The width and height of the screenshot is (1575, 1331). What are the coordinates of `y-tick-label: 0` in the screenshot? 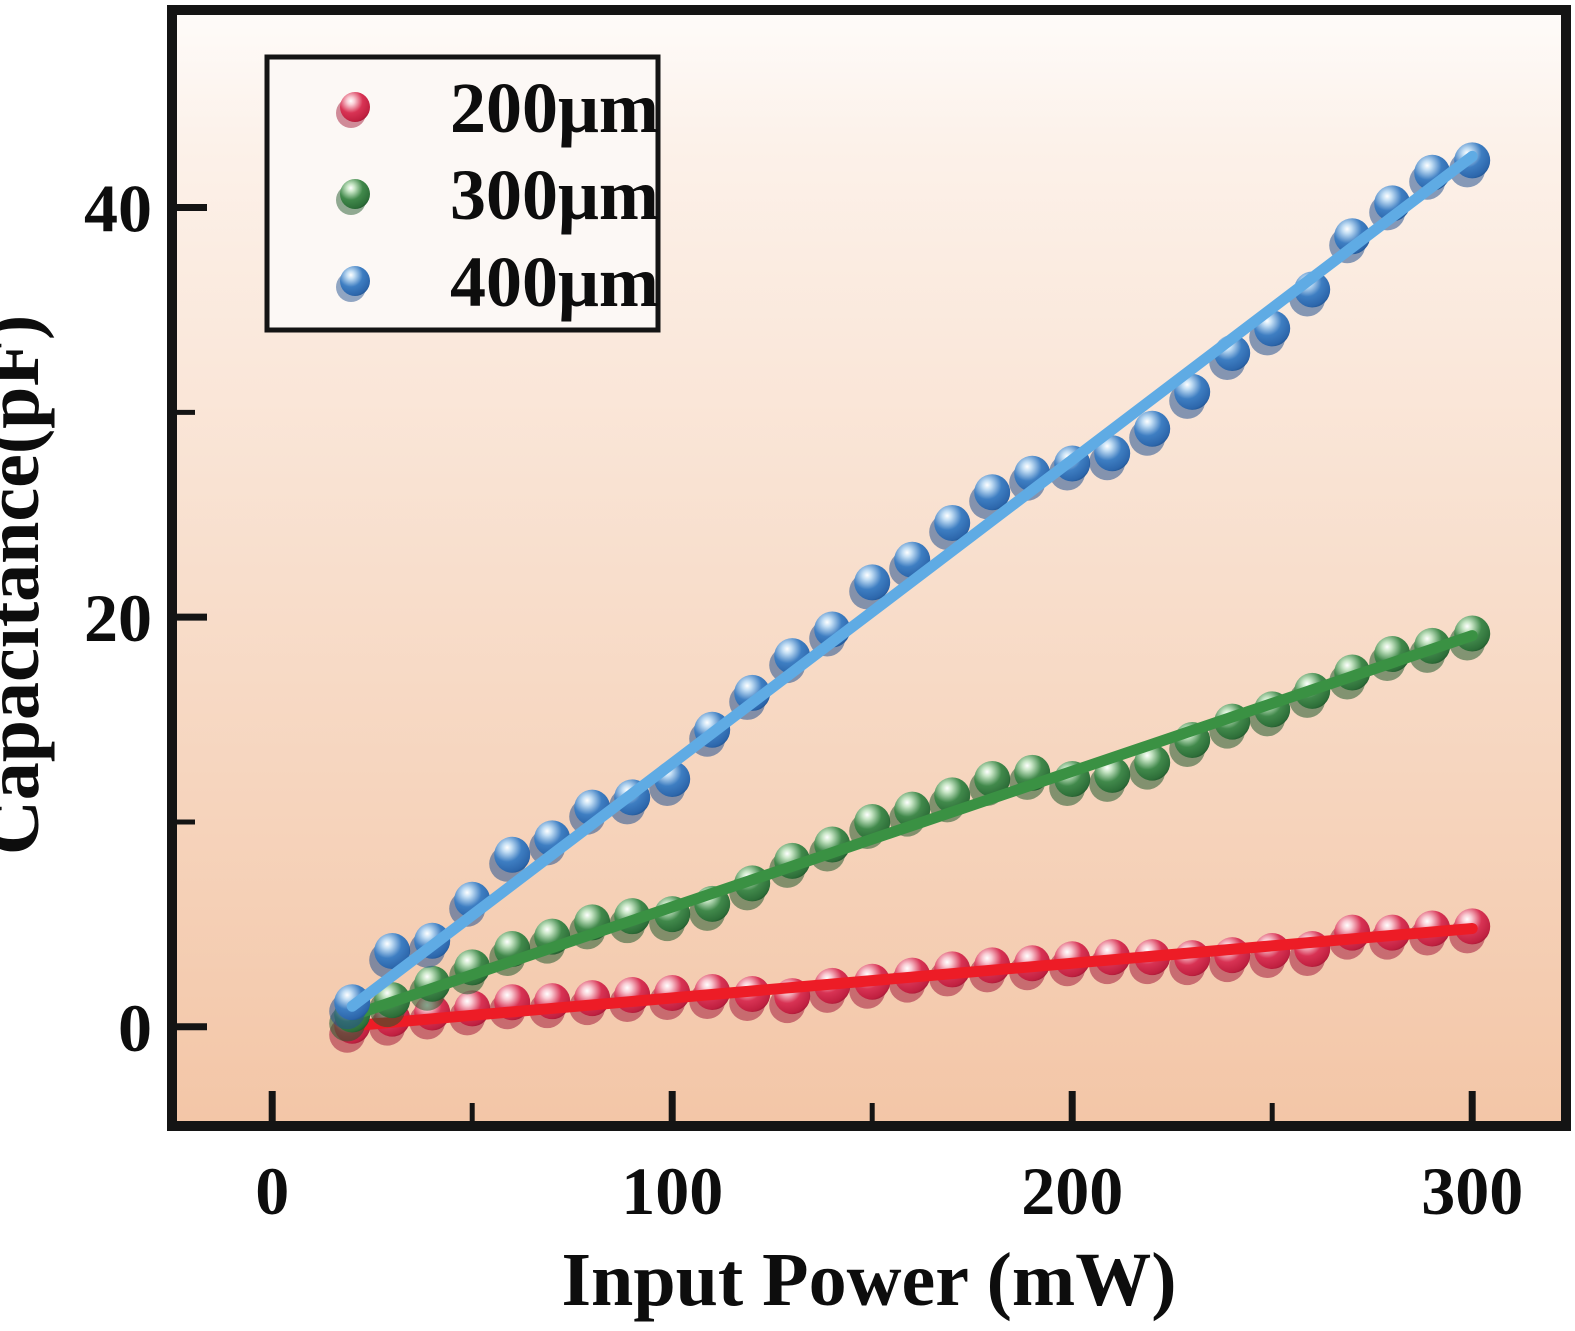 It's located at (135, 1028).